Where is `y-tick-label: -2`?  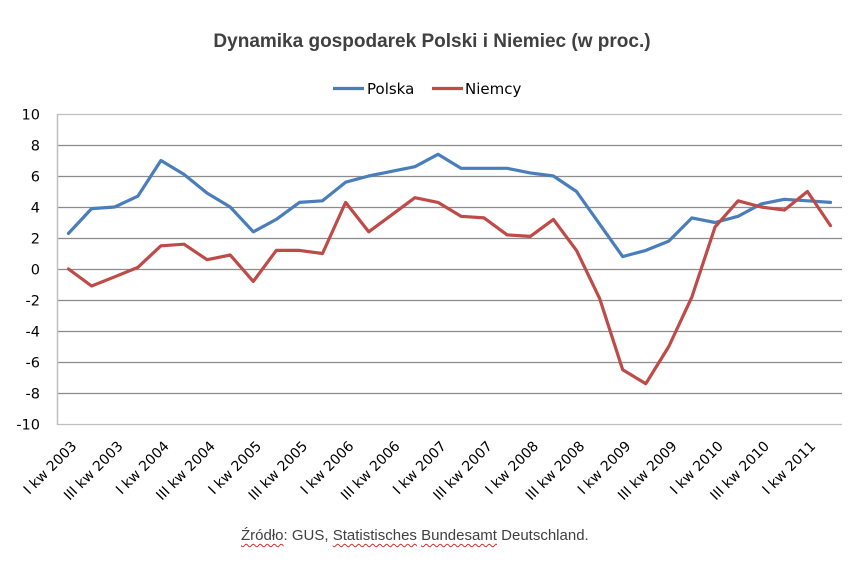 y-tick-label: -2 is located at coordinates (33, 302).